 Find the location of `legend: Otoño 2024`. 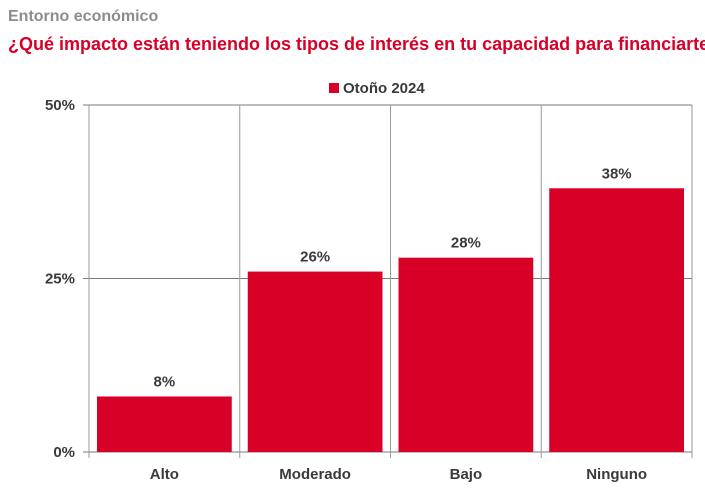

legend: Otoño 2024 is located at coordinates (377, 88).